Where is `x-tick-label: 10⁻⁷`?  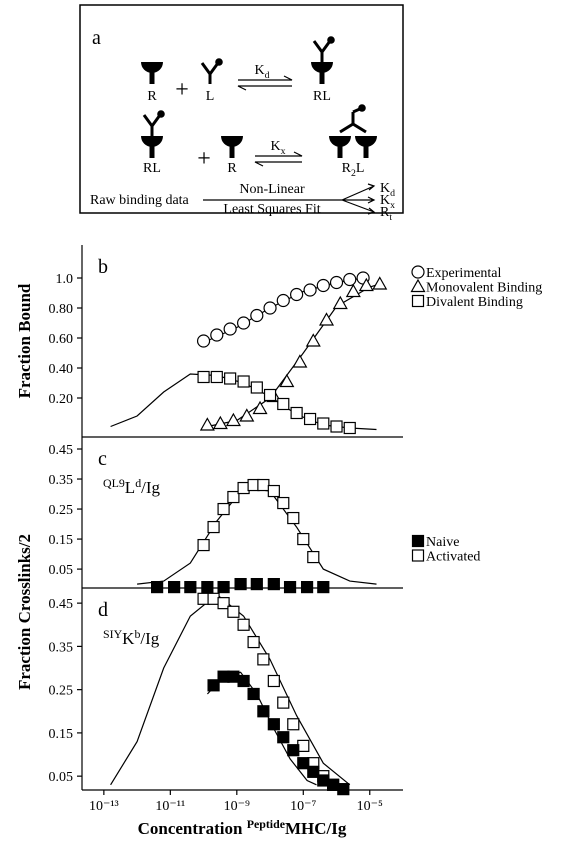 x-tick-label: 10⁻⁷ is located at coordinates (303, 806).